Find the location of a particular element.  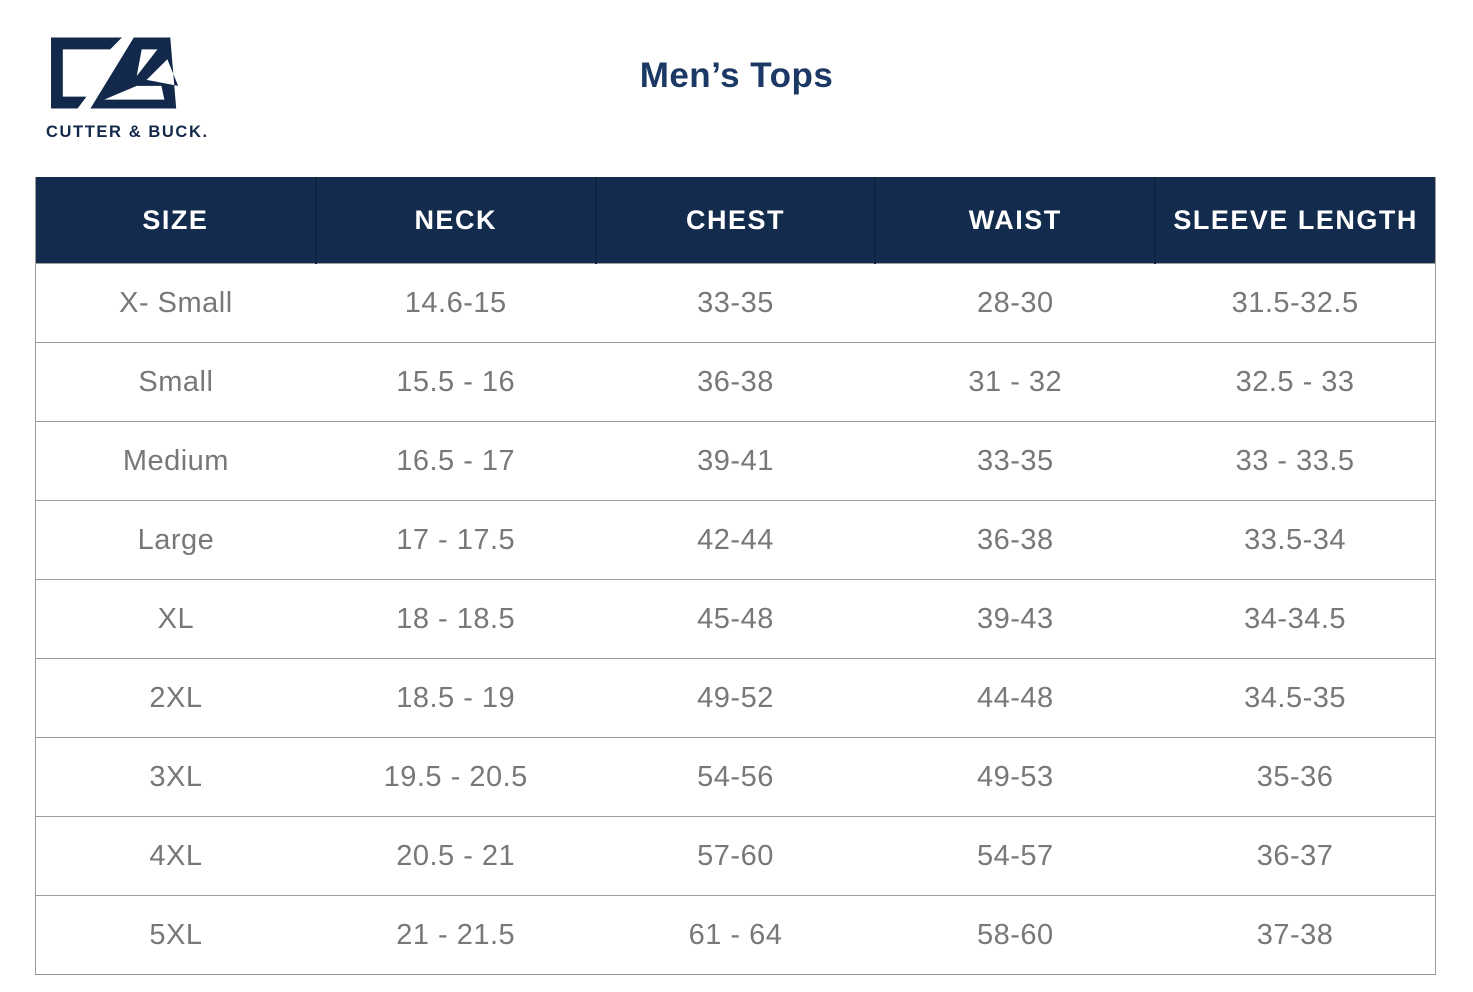

table-cell: 34.5-35 is located at coordinates (1295, 698).